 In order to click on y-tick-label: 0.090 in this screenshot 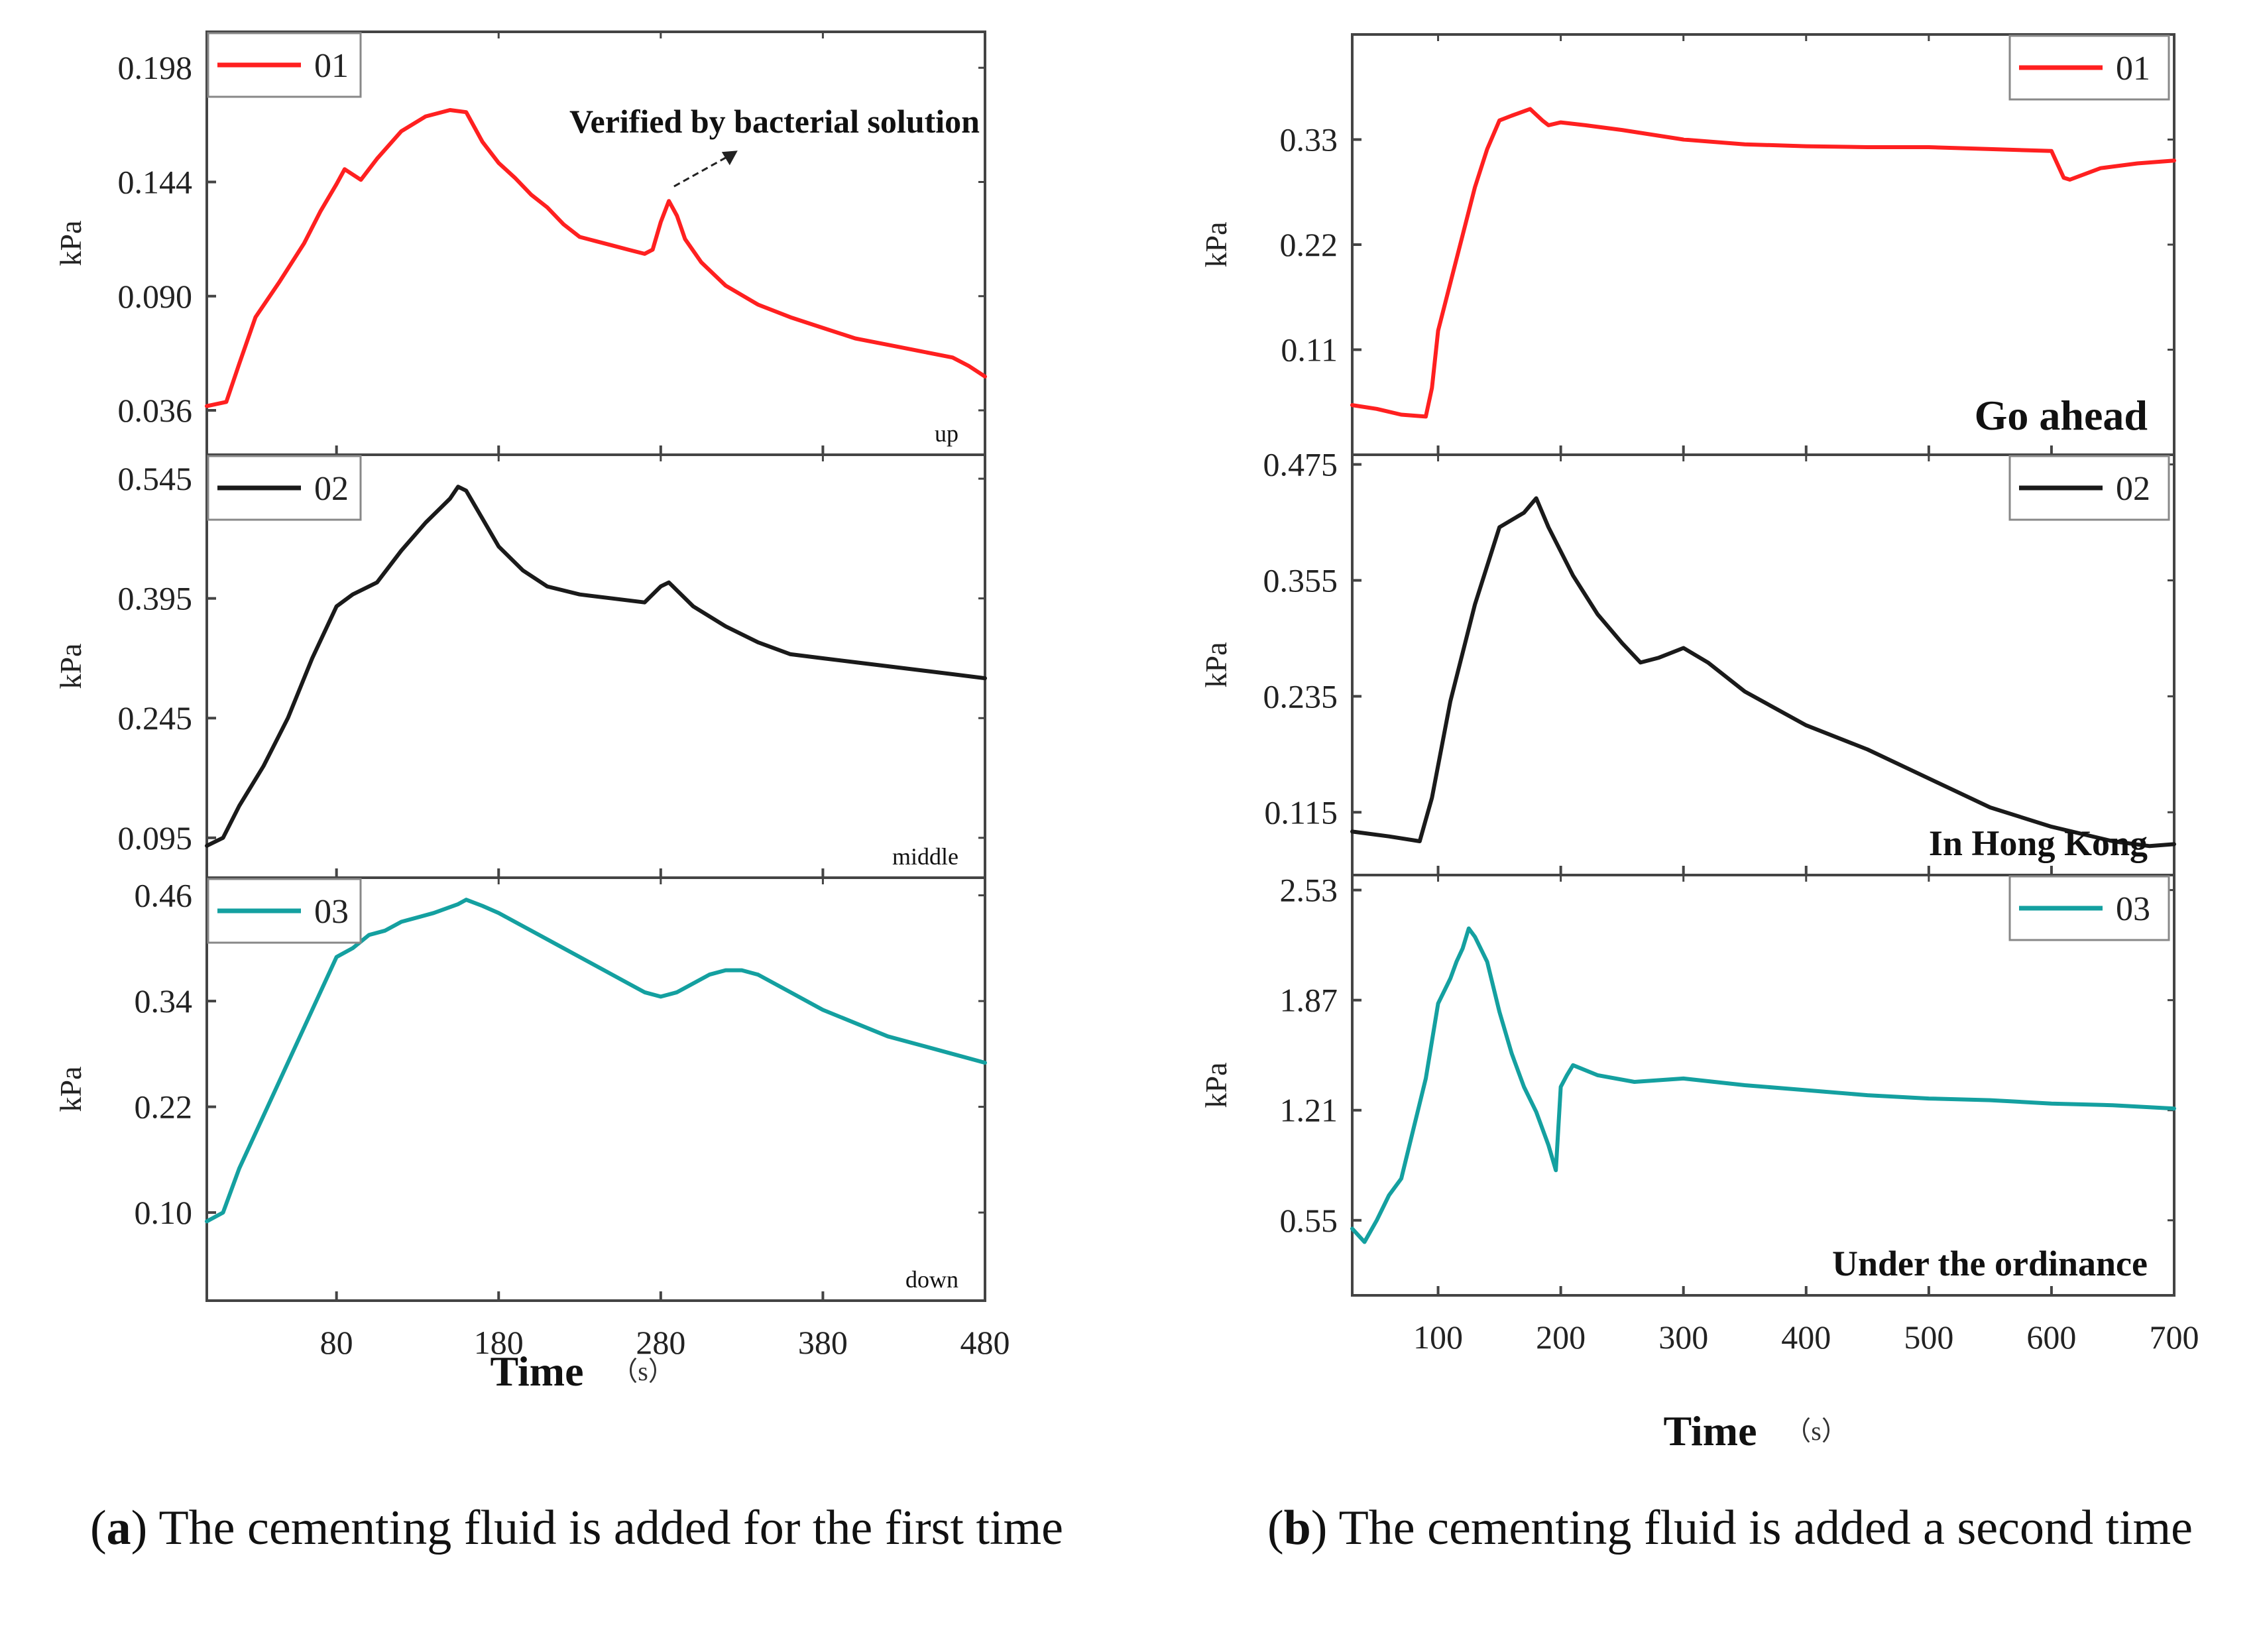, I will do `click(155, 296)`.